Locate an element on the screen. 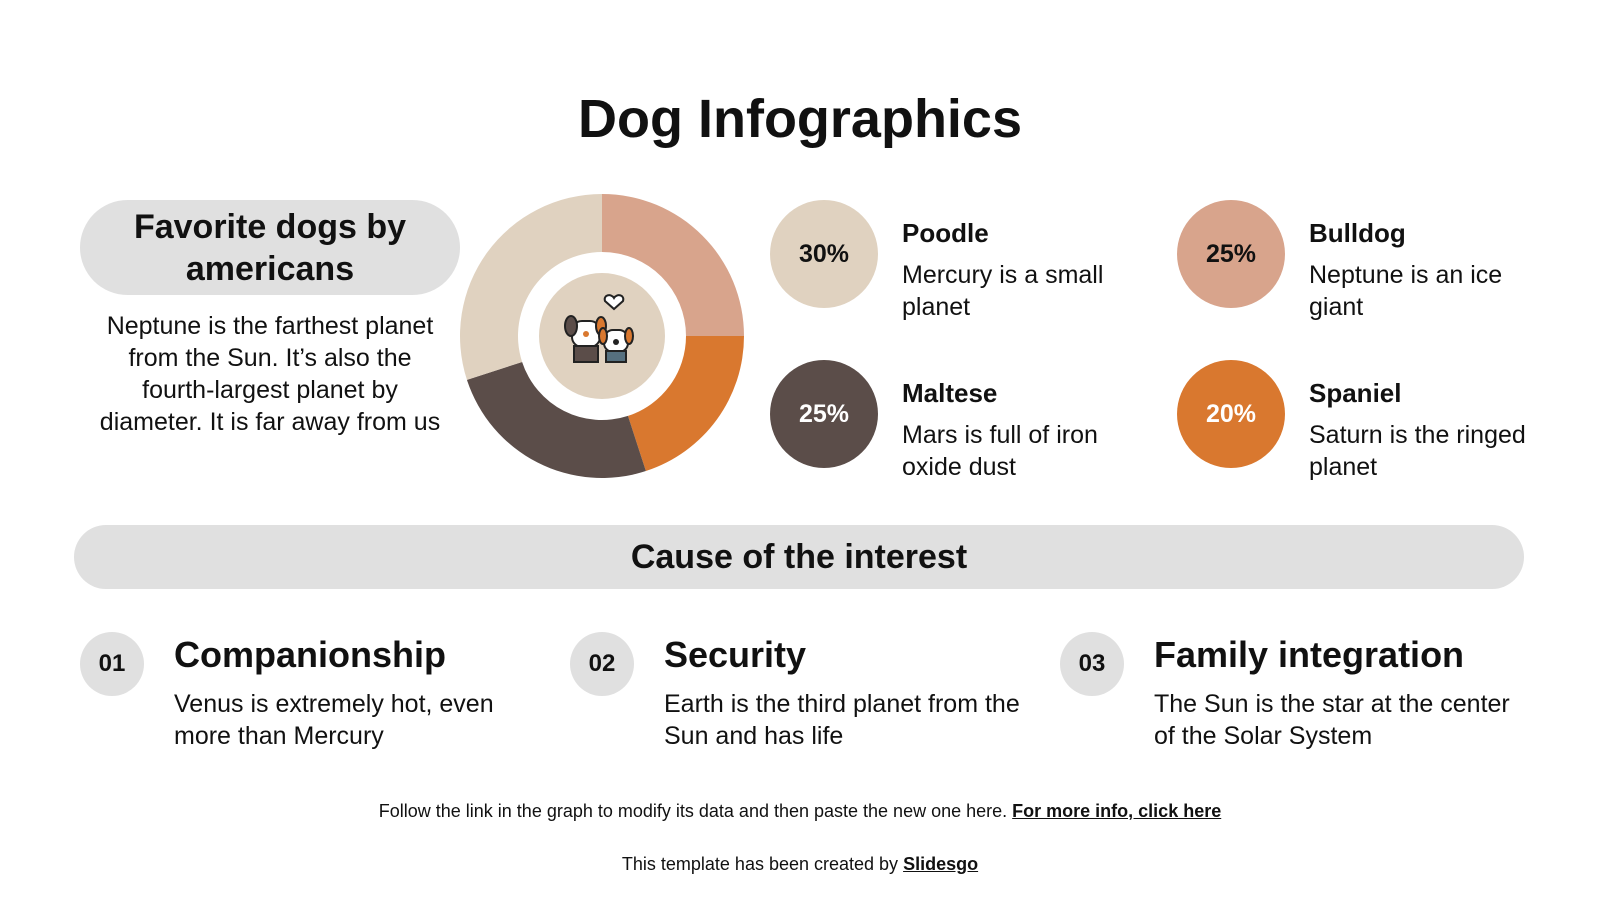 Image resolution: width=1600 pixels, height=900 pixels. slidesgo-link: Slidesgo is located at coordinates (941, 864).